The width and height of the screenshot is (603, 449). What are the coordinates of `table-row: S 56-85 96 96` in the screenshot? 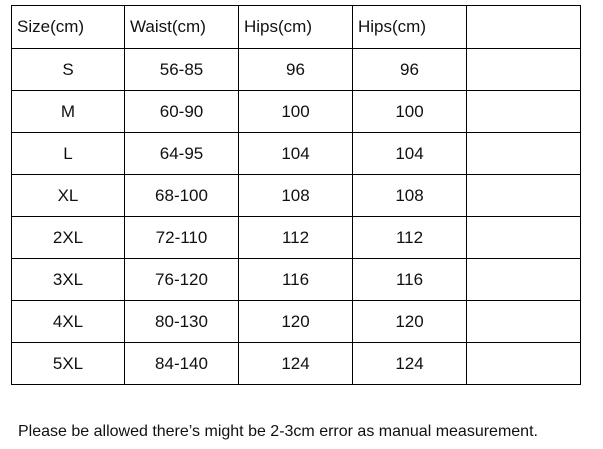 It's located at (296, 69).